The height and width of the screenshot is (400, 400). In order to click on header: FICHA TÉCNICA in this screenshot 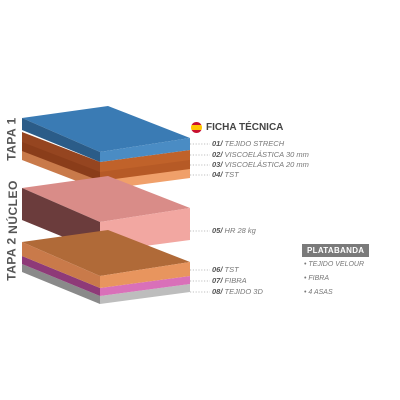, I will do `click(237, 127)`.